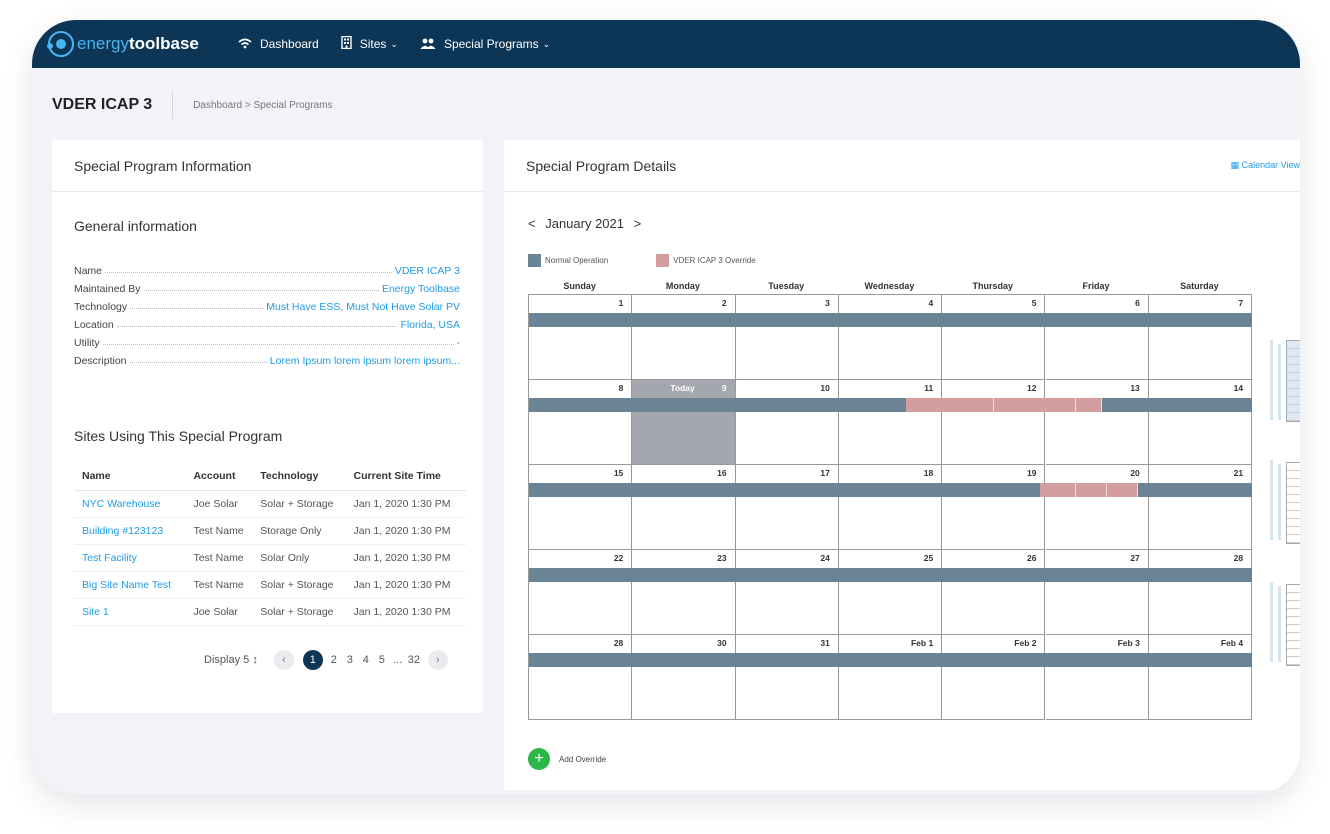  Describe the element at coordinates (890, 507) in the screenshot. I see `calendar-day-cell: 18` at that location.